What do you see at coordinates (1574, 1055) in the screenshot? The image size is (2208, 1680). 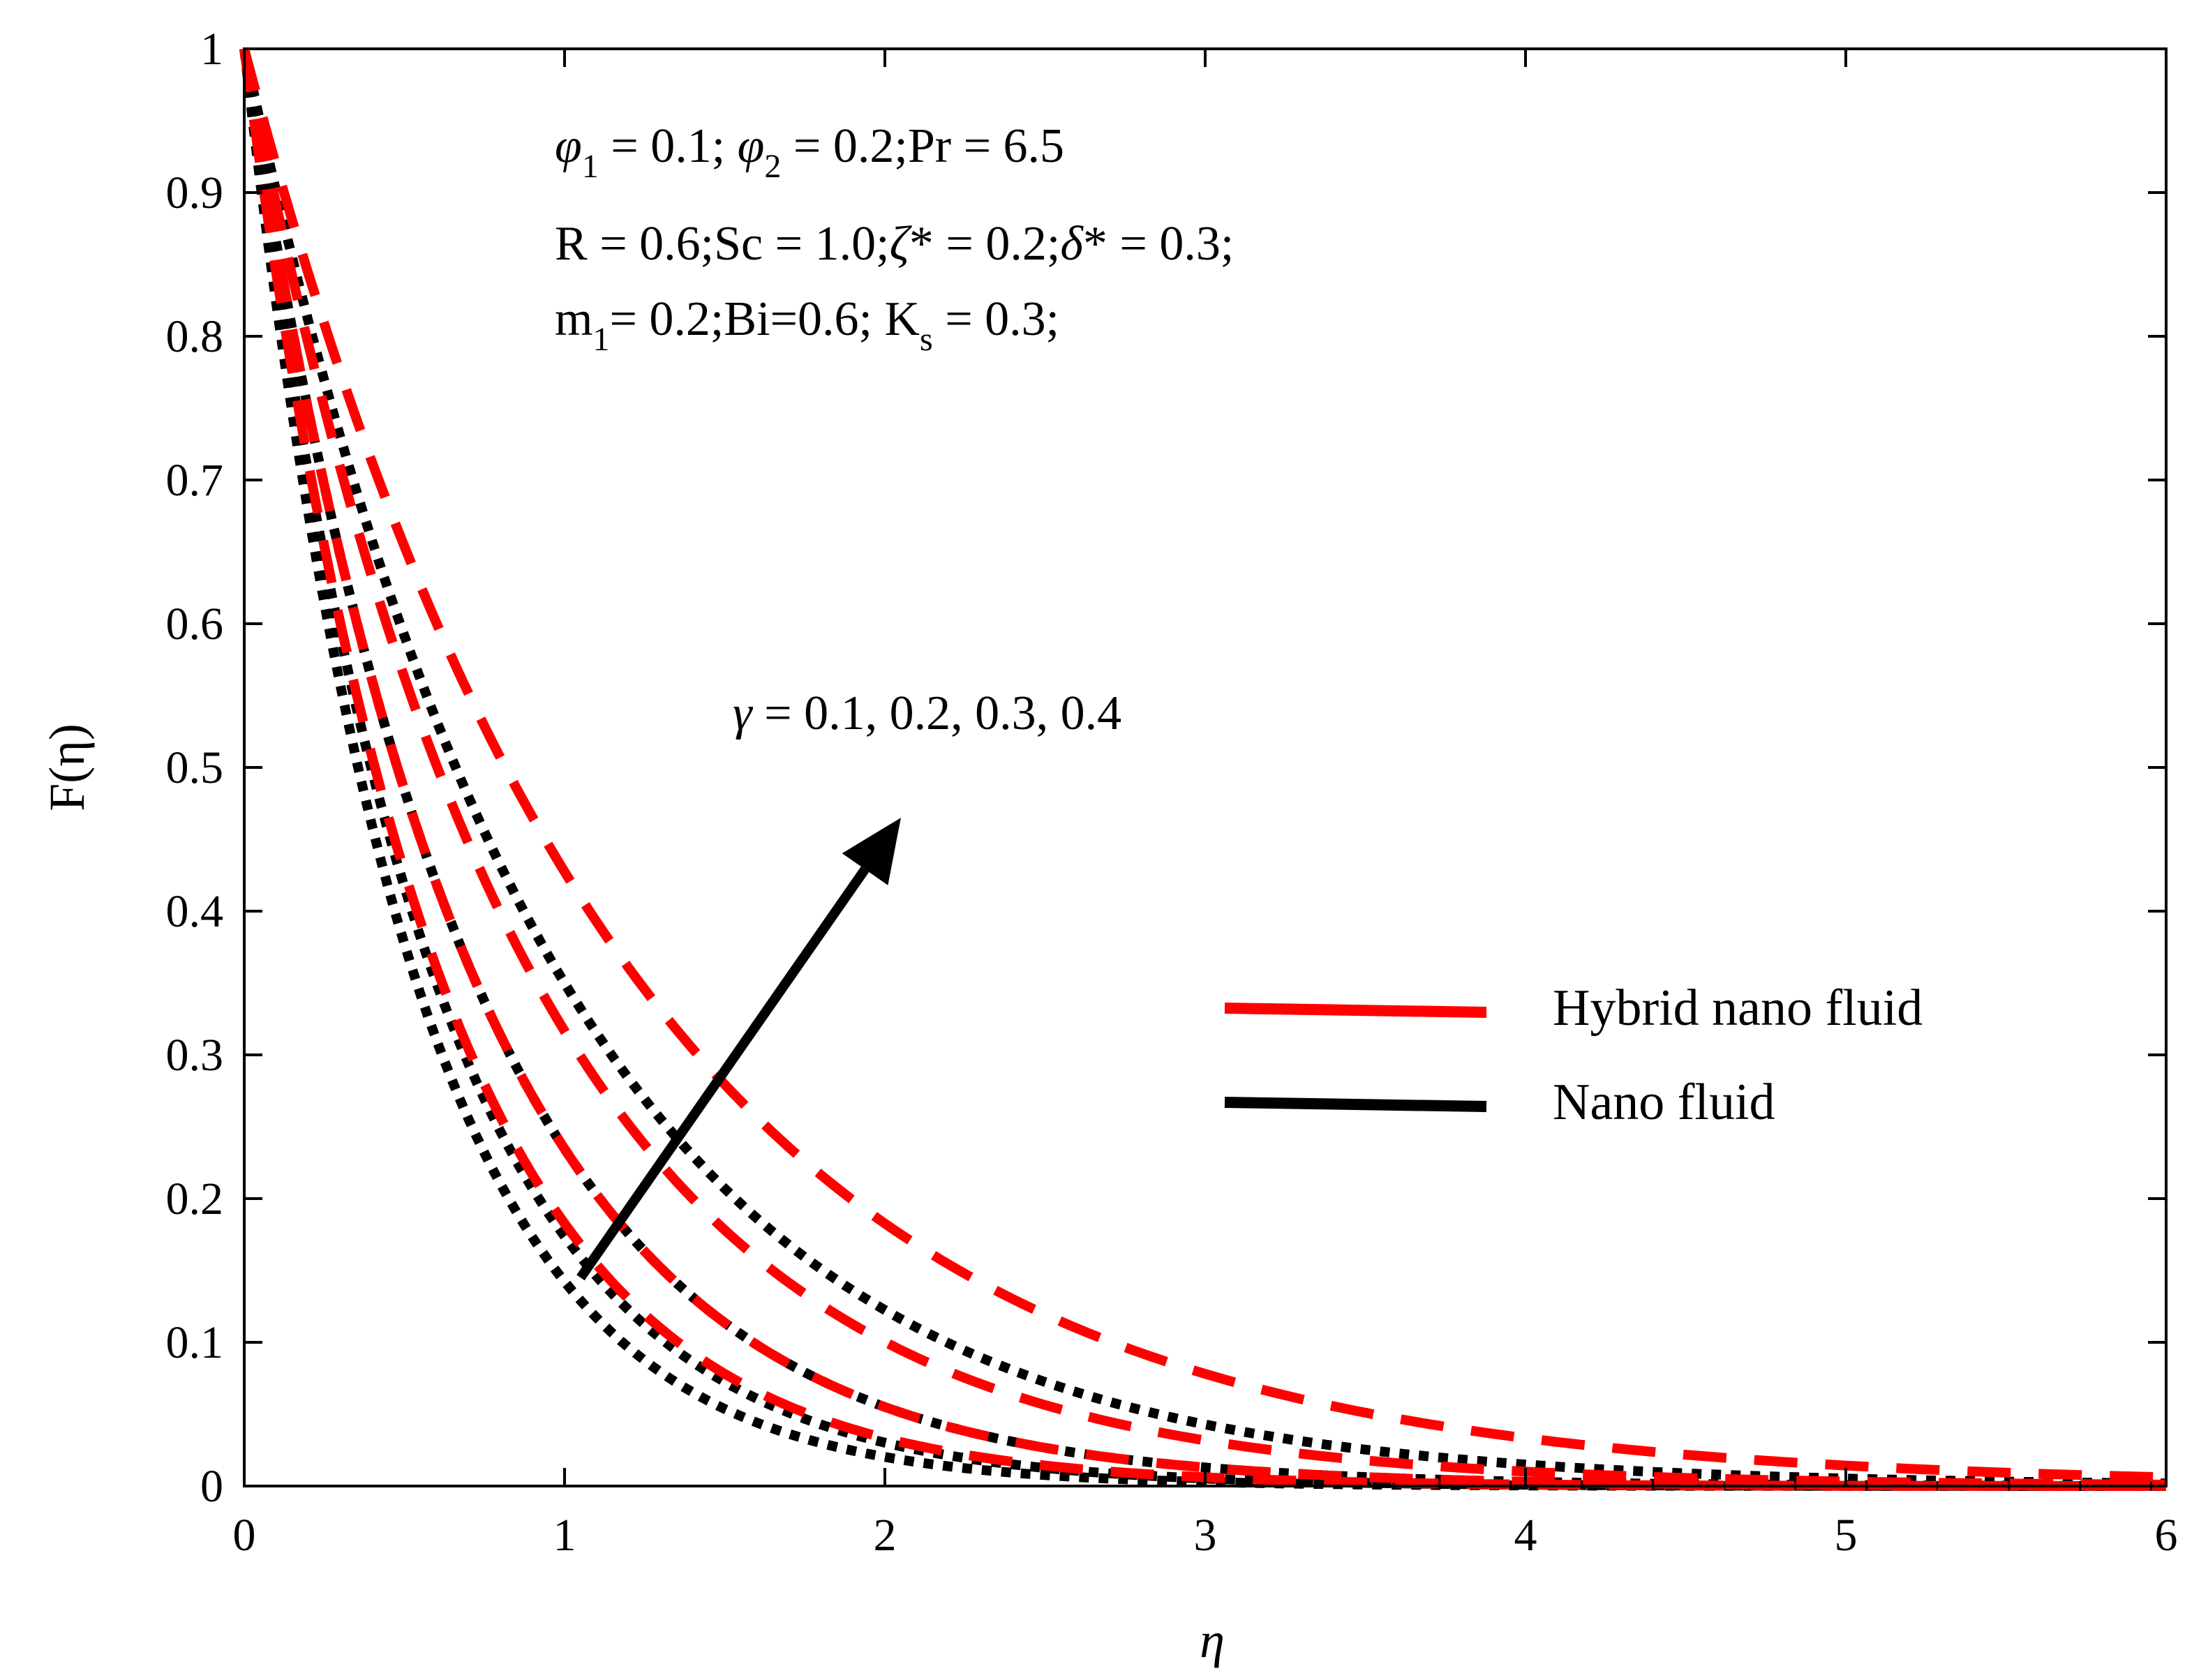 I see `legend: Hybrid nano fluid Nano fluid` at bounding box center [1574, 1055].